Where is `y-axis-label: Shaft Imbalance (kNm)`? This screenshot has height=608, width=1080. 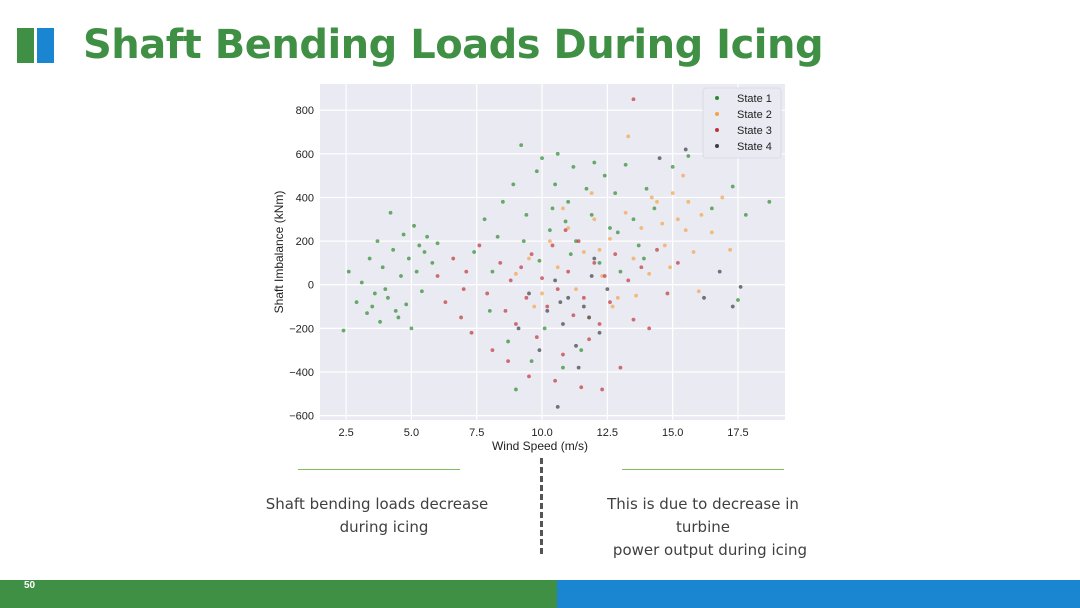
y-axis-label: Shaft Imbalance (kNm) is located at coordinates (279, 252).